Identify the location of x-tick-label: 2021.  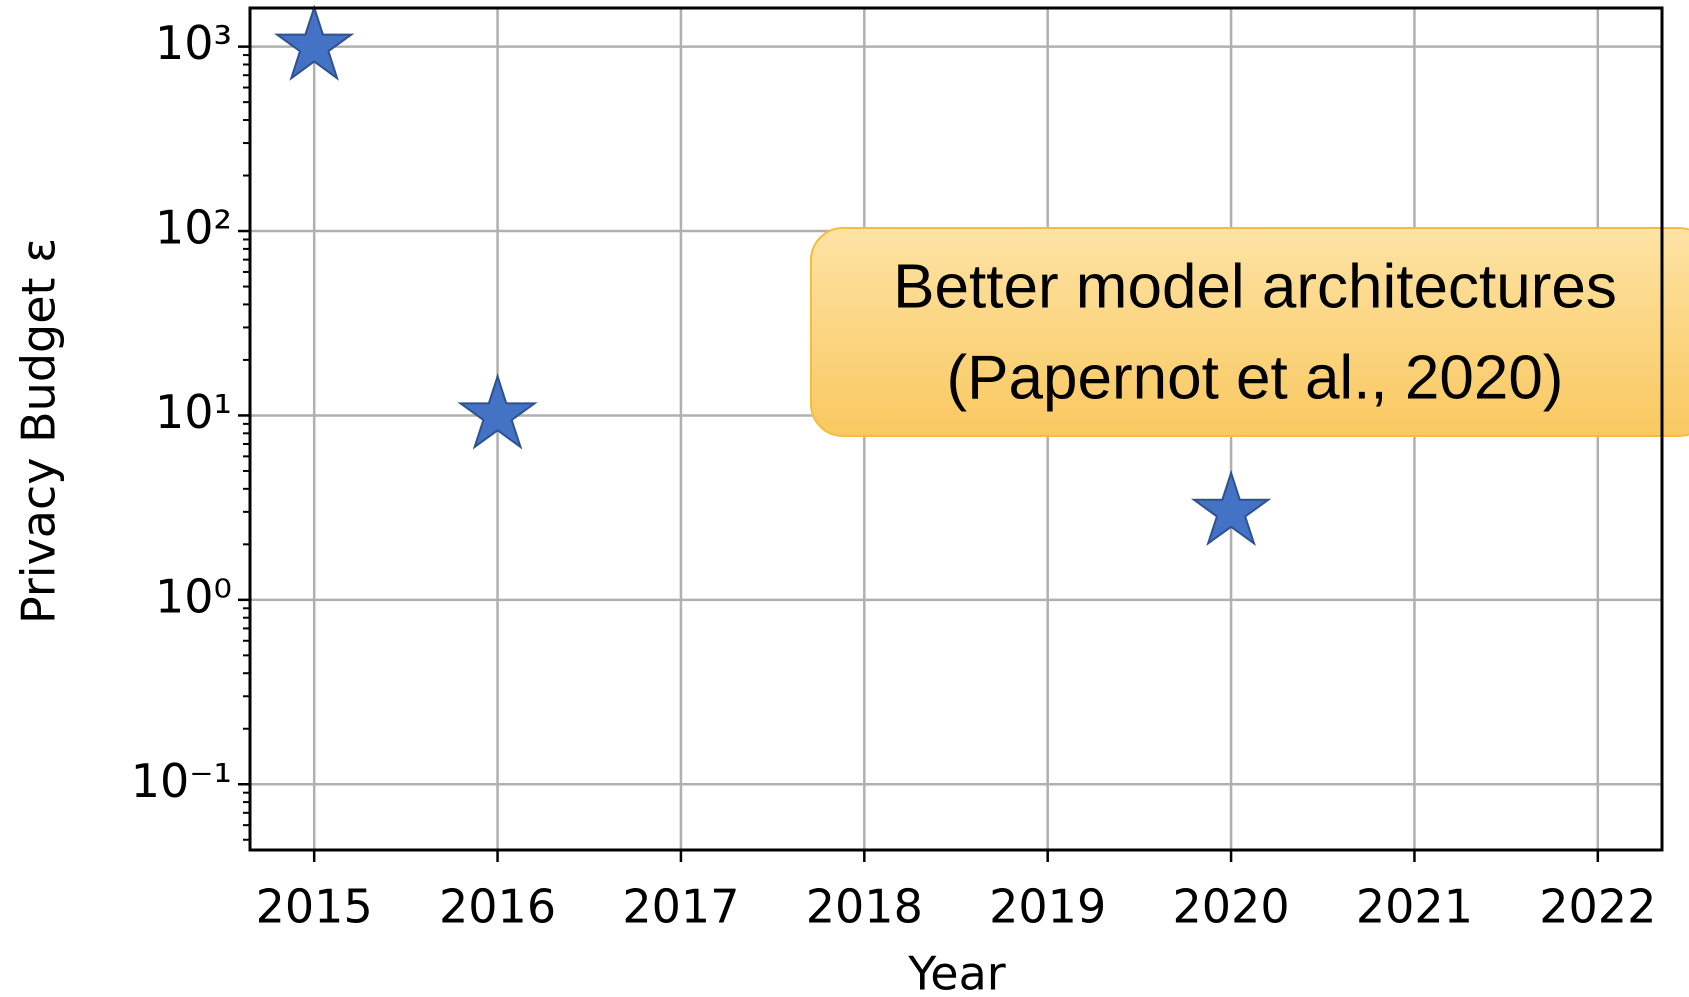
(1414, 907).